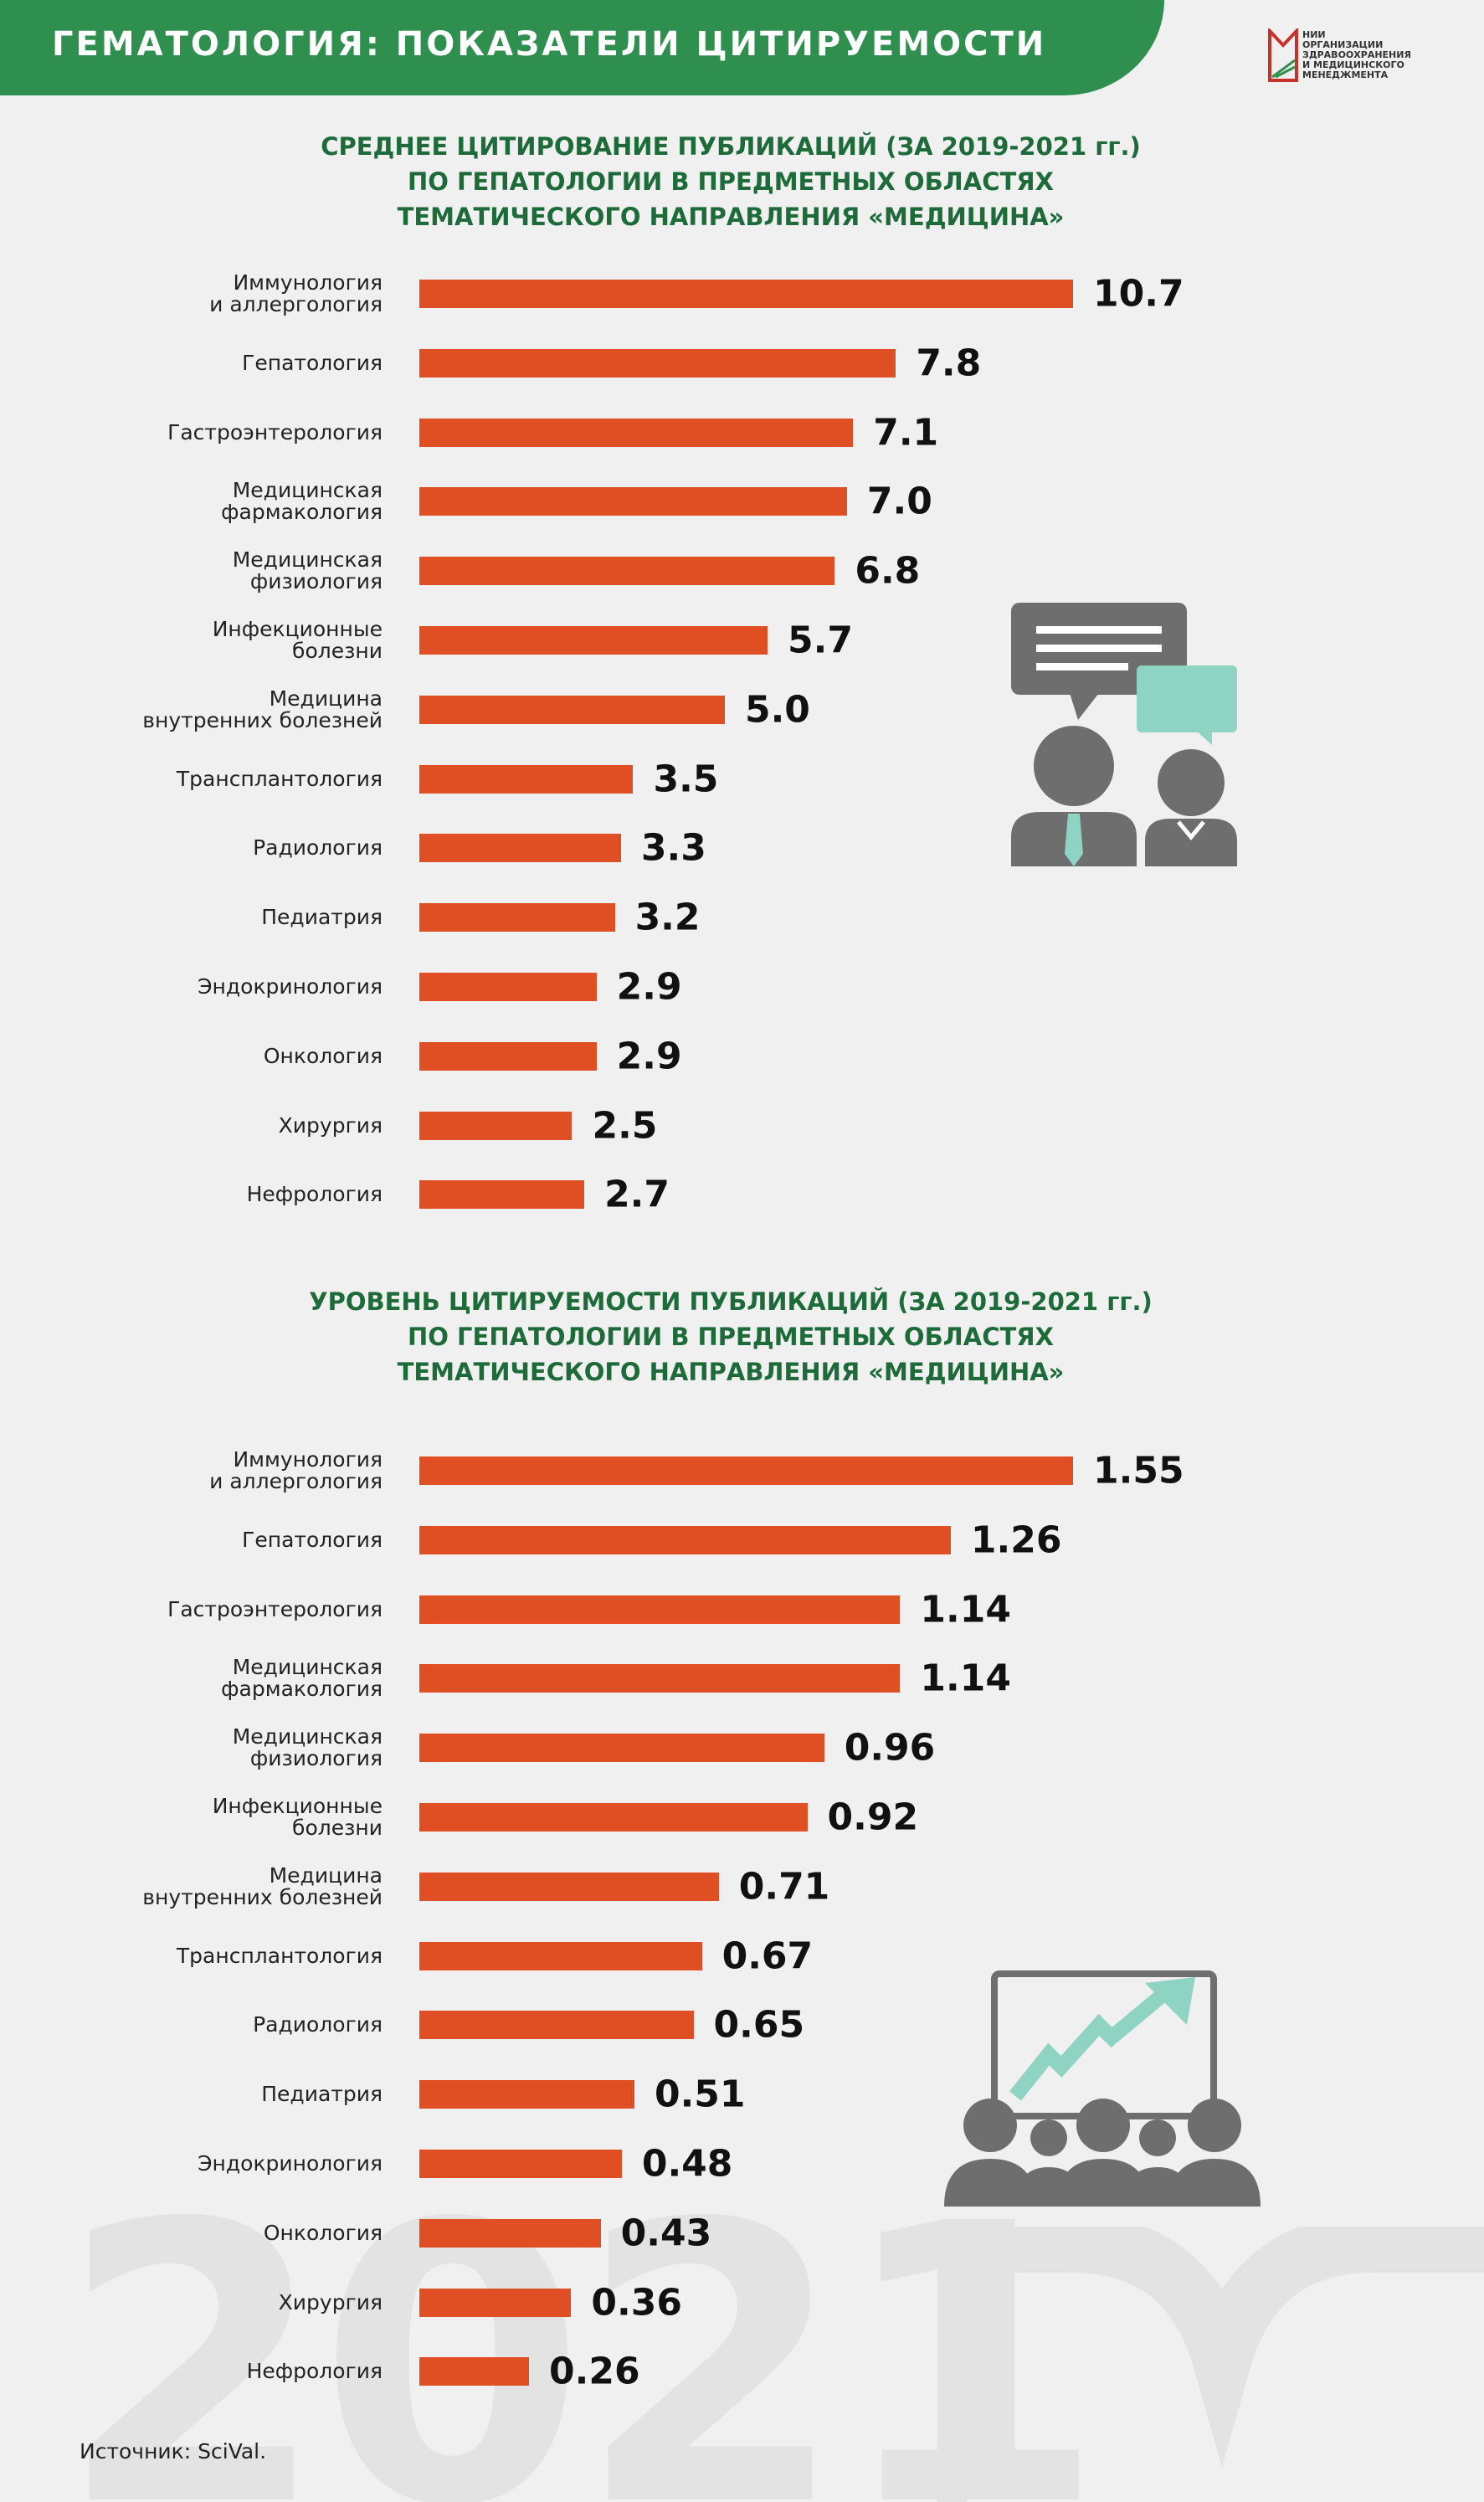  I want to click on presentation-icon, so click(1102, 2088).